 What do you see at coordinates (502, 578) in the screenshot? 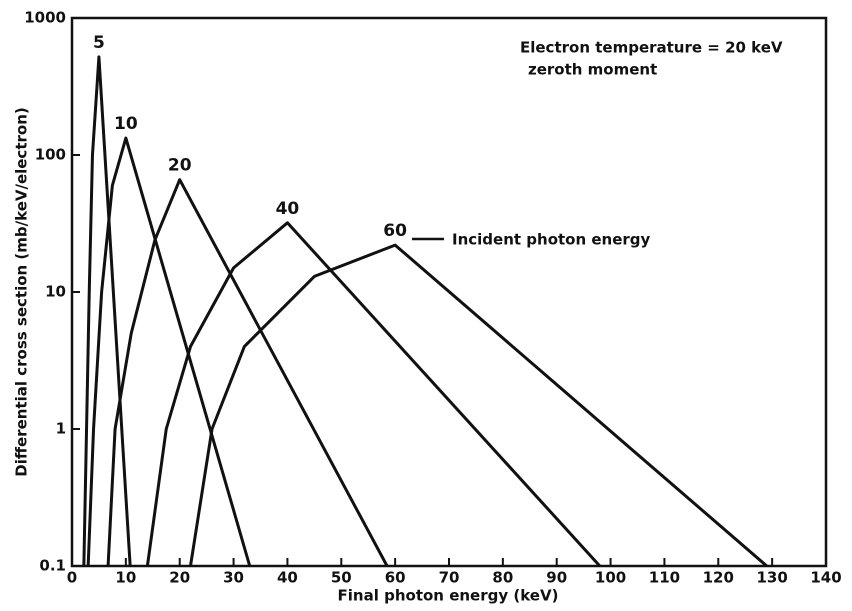
I see `x-tick-label: 80` at bounding box center [502, 578].